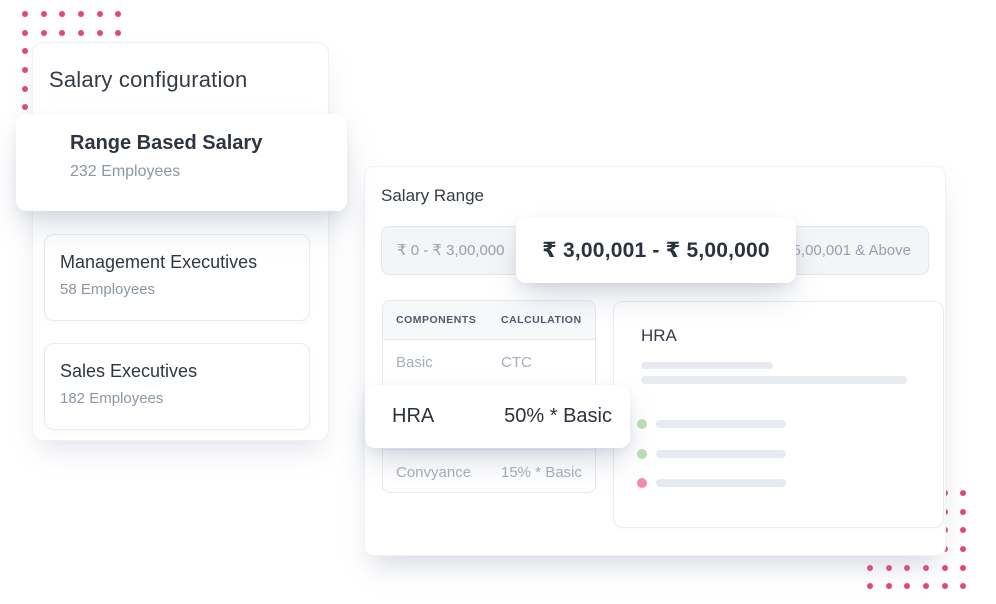 The width and height of the screenshot is (996, 604). Describe the element at coordinates (541, 320) in the screenshot. I see `column-header-calculation: CALCULATION` at that location.